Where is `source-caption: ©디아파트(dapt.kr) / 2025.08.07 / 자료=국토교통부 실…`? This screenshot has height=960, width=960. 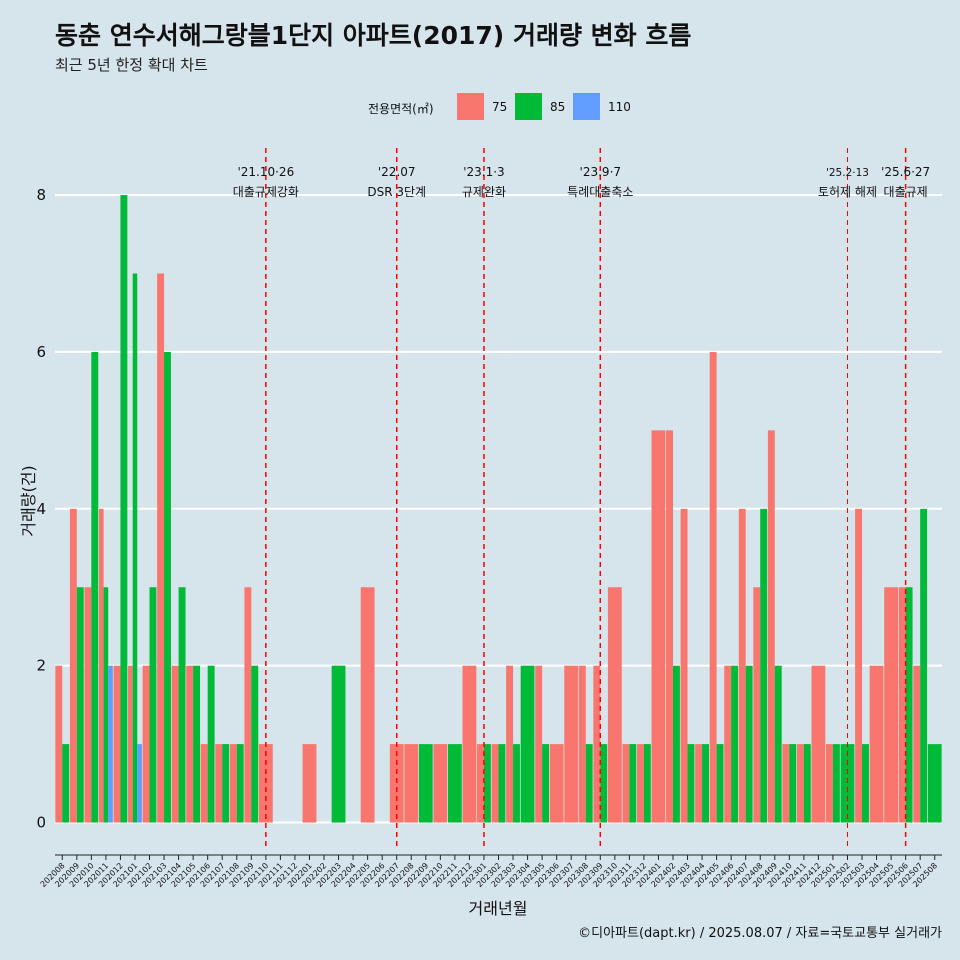
source-caption: ©디아파트(dapt.kr) / 2025.08.07 / 자료=국토교통부 실… is located at coordinates (760, 933).